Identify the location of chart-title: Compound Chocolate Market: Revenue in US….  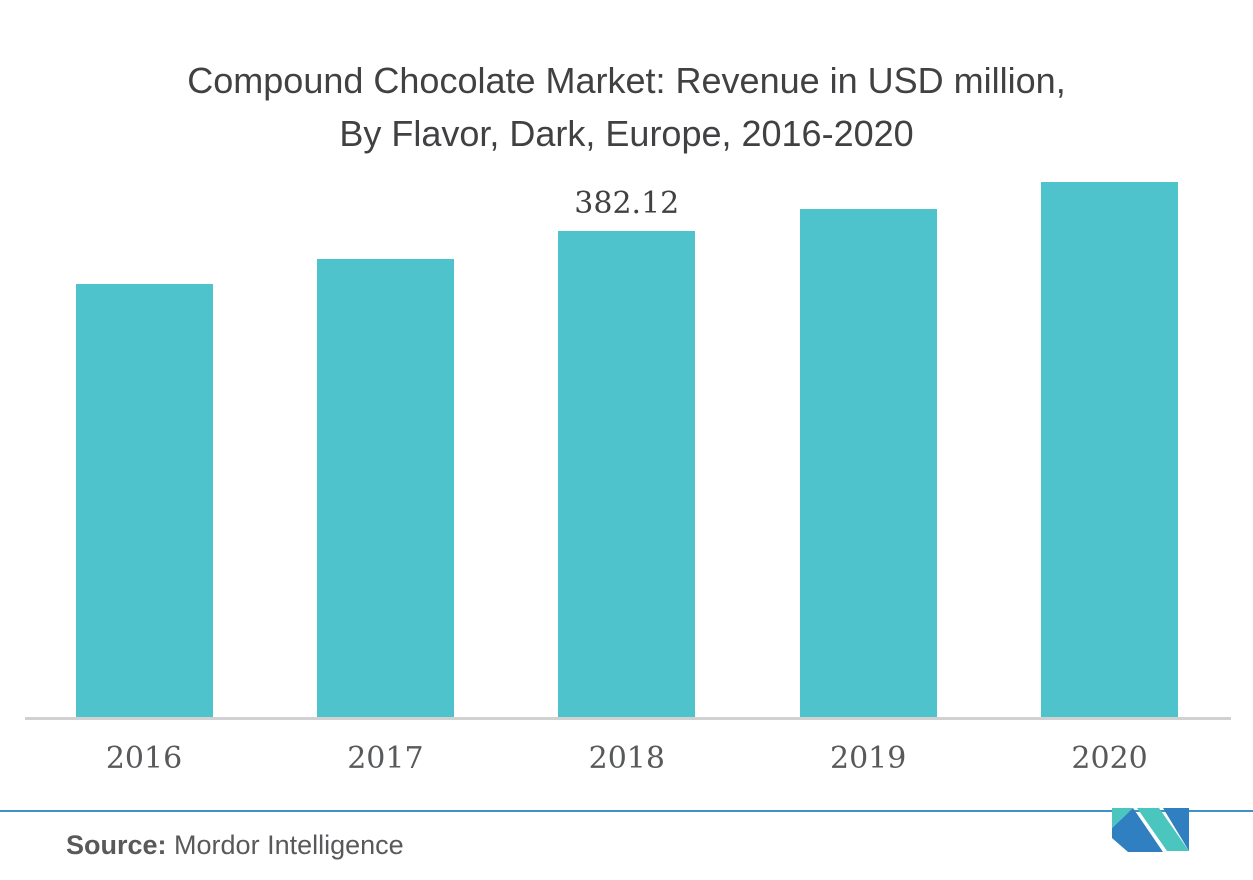
(626, 107).